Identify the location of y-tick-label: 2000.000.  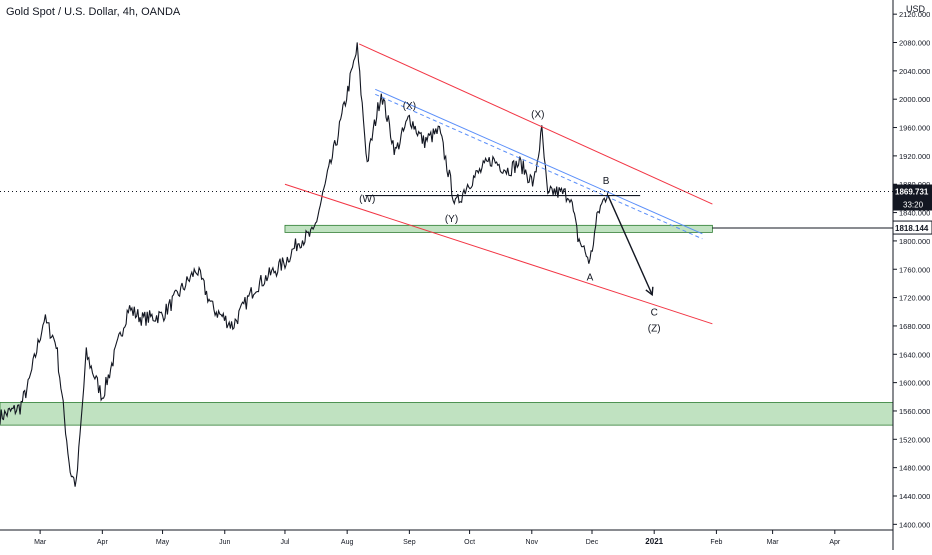
(914, 99).